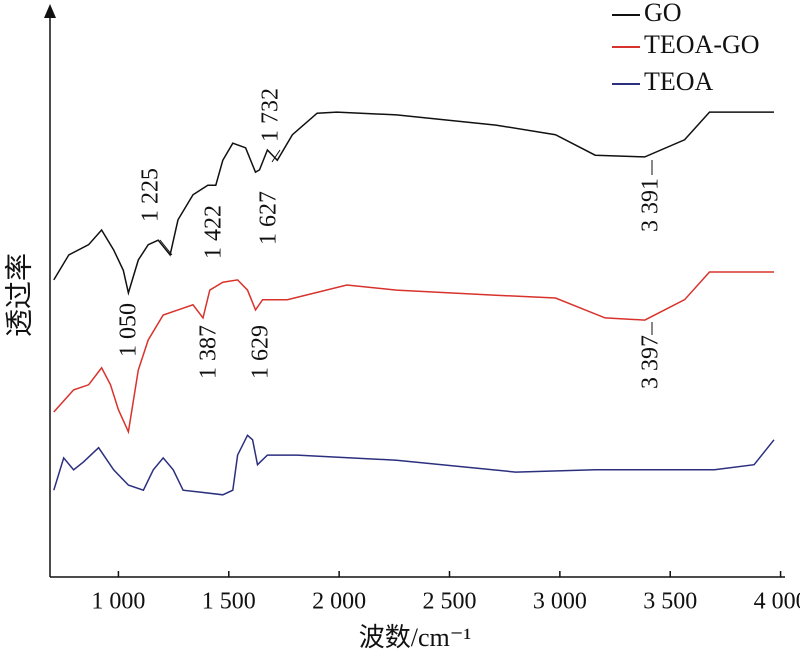  What do you see at coordinates (450, 602) in the screenshot?
I see `x-tick-label: 2 500` at bounding box center [450, 602].